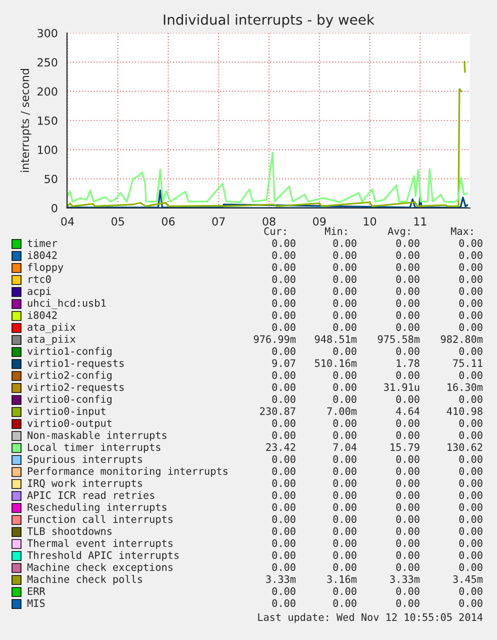 Image resolution: width=497 pixels, height=640 pixels. Describe the element at coordinates (118, 221) in the screenshot. I see `x-tick-label: 05` at that location.